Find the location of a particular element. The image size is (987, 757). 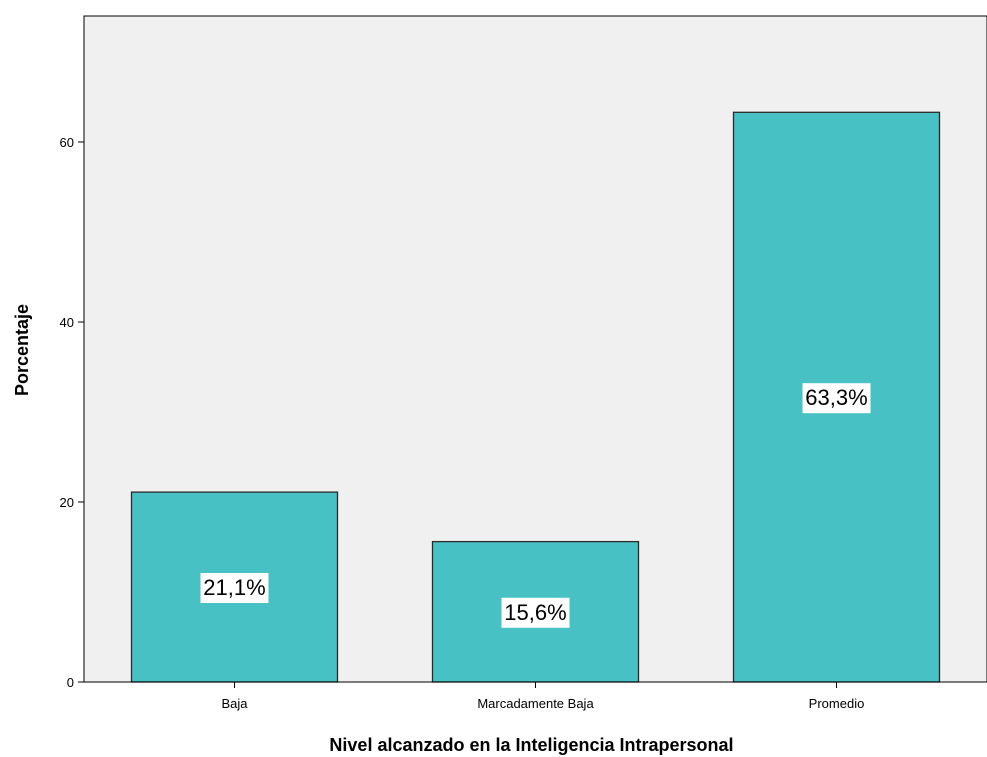

x-tick-label-0: Baja is located at coordinates (234, 703).